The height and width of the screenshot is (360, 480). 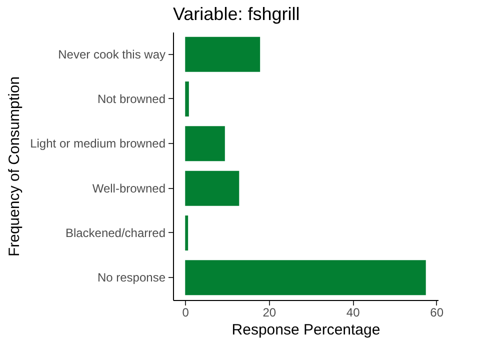 What do you see at coordinates (186, 313) in the screenshot?
I see `x-tick-label: 0` at bounding box center [186, 313].